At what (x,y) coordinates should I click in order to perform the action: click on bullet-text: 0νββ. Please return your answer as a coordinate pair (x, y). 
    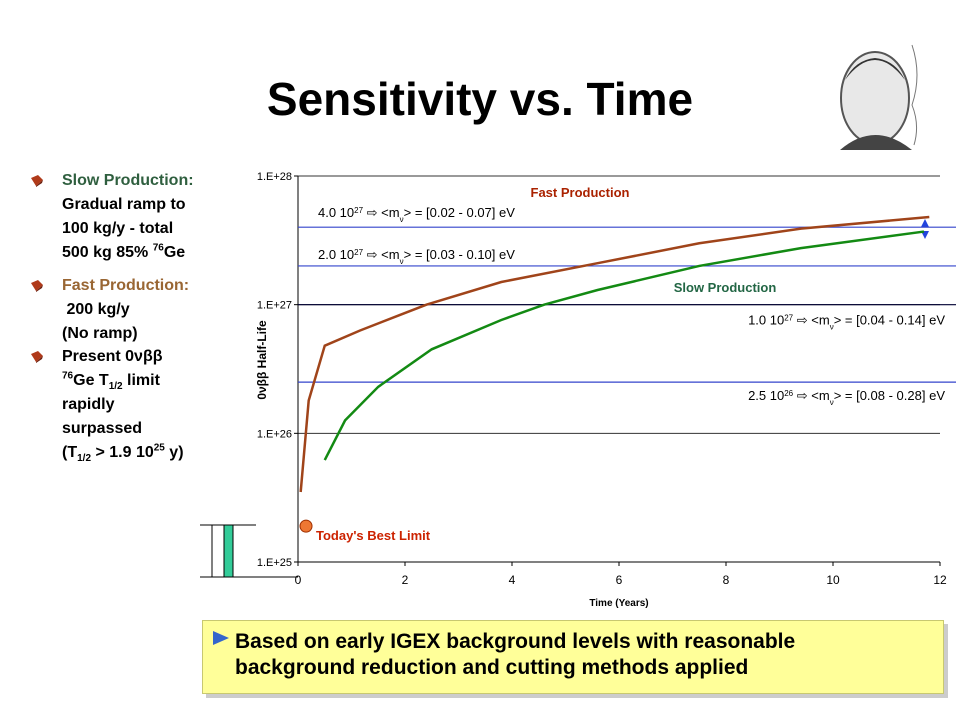
    Looking at the image, I should click on (144, 356).